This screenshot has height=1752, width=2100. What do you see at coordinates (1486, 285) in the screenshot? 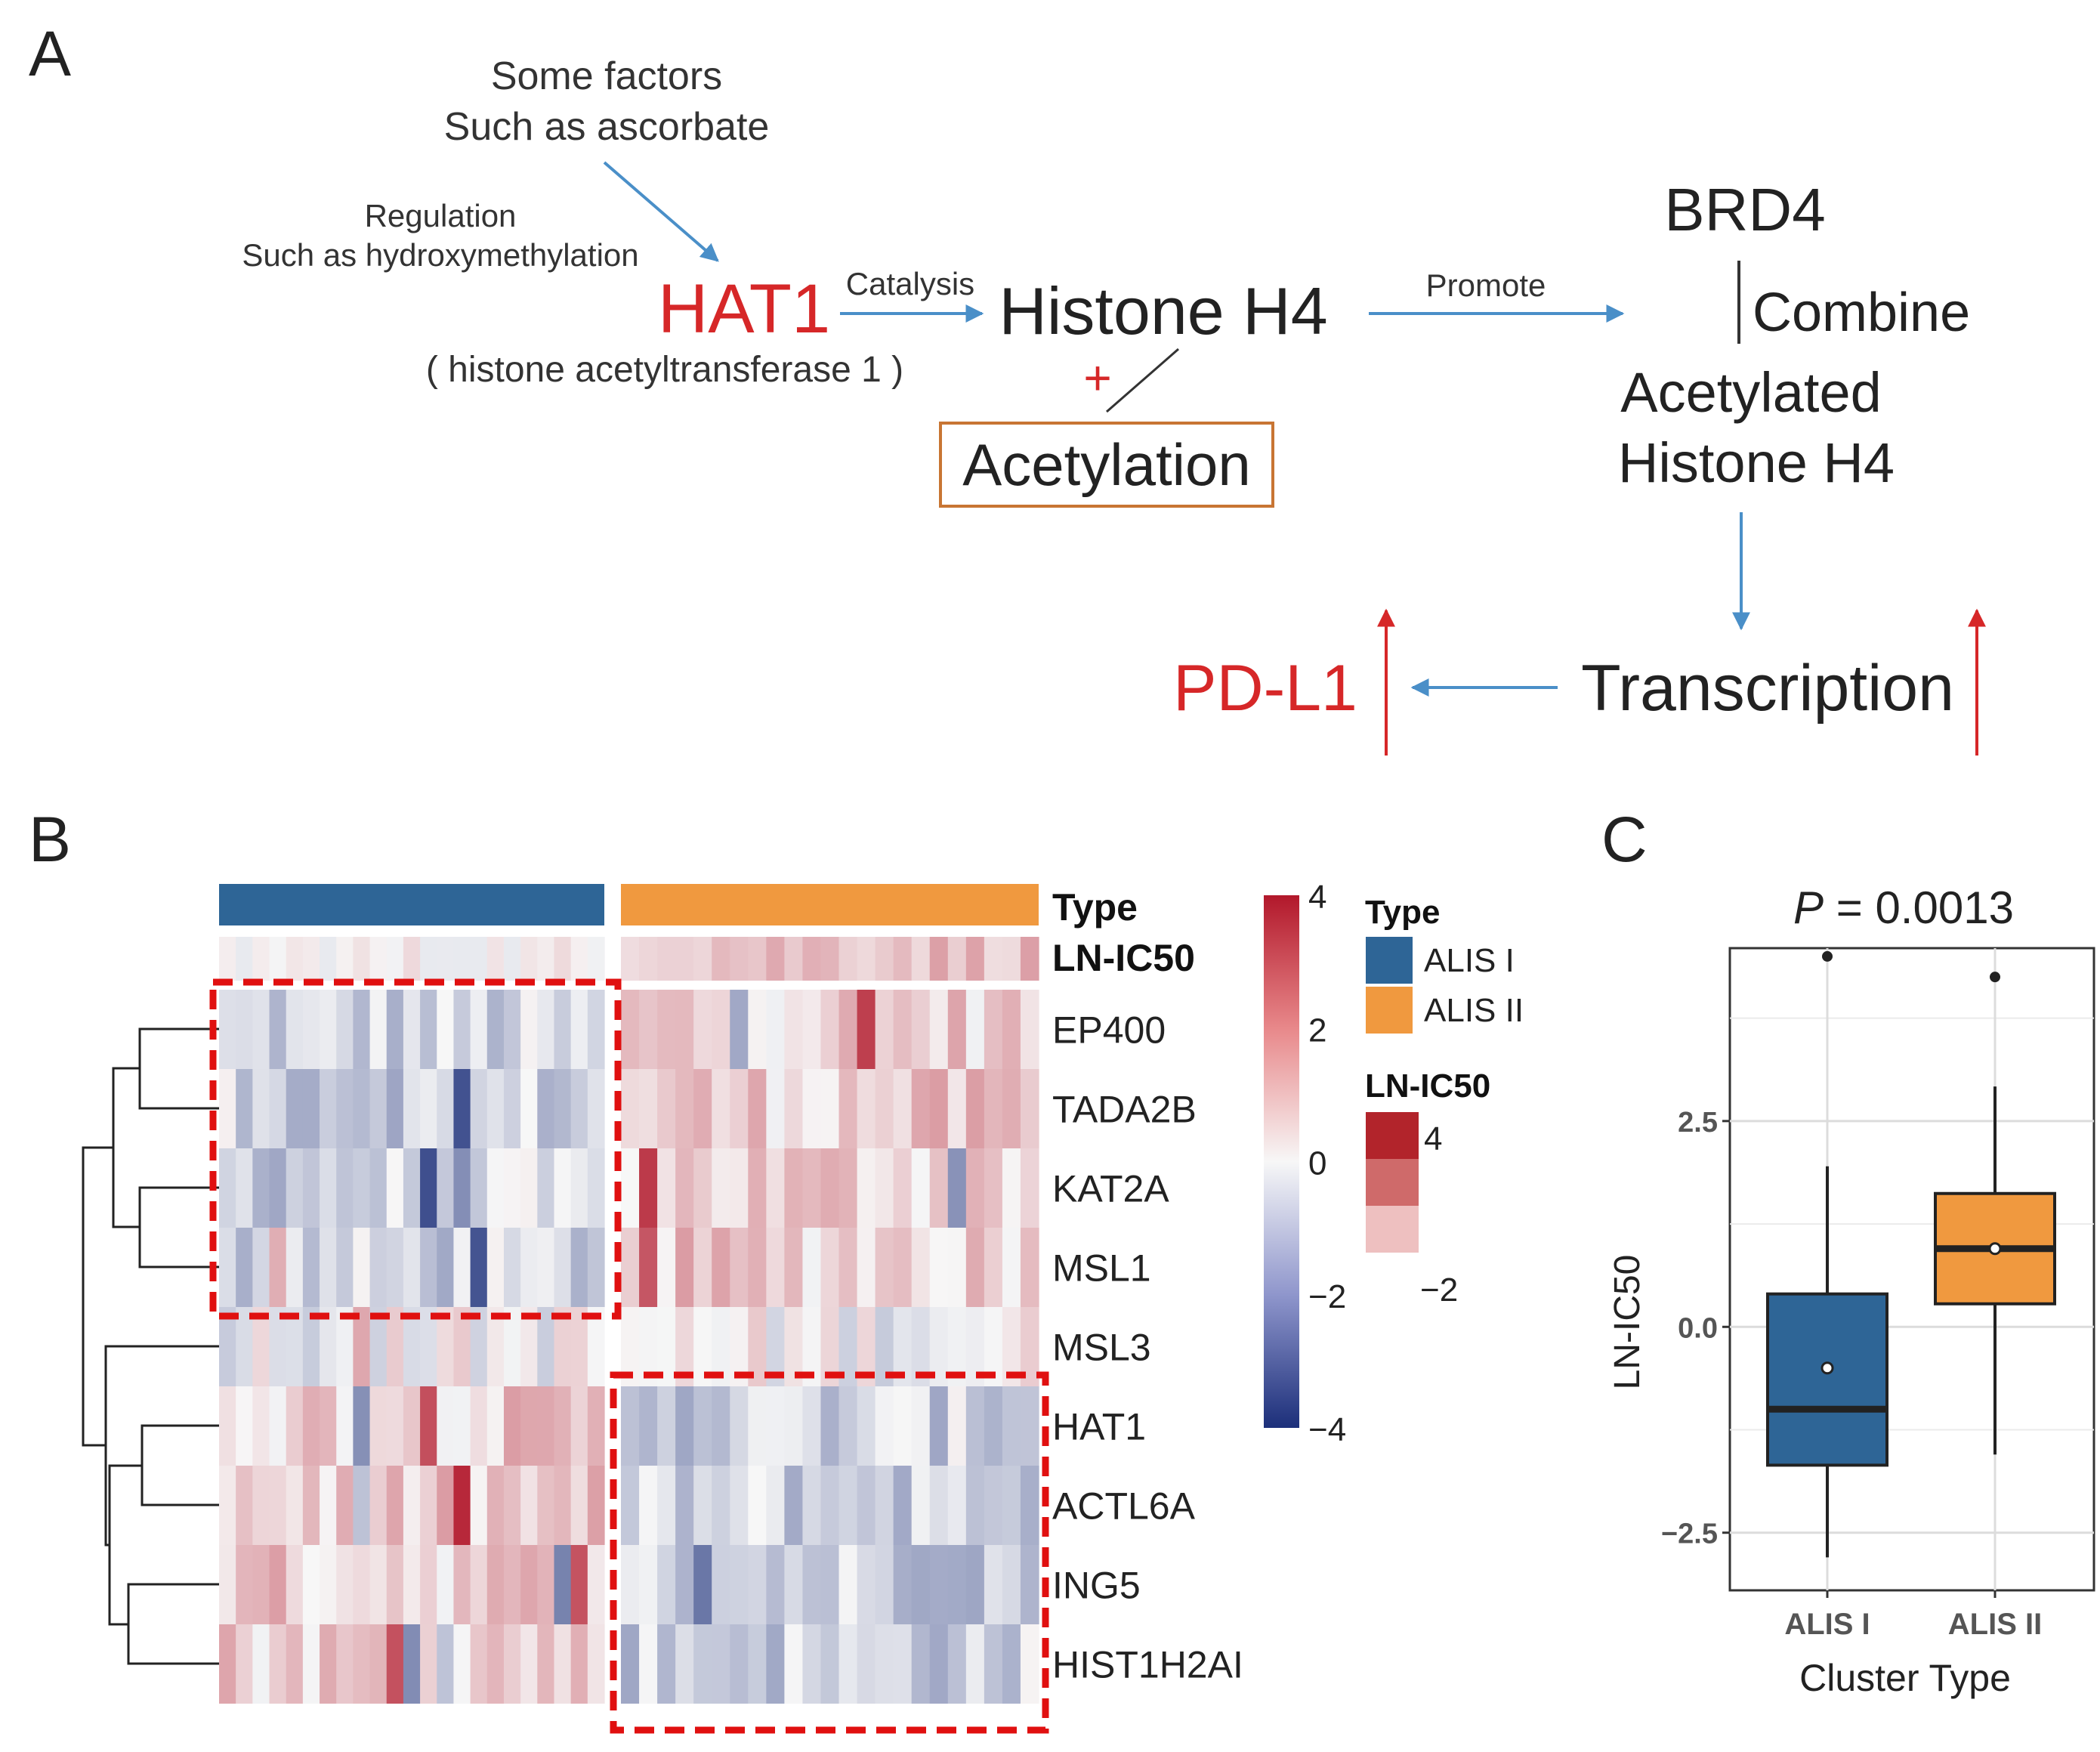
I see `promote-label: Promote` at bounding box center [1486, 285].